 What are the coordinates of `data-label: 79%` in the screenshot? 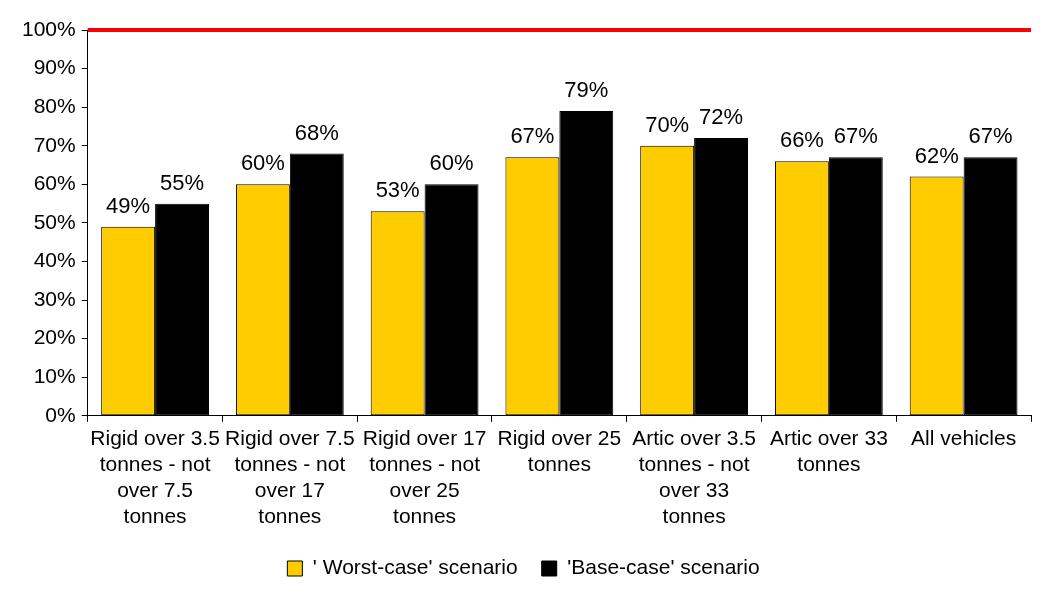 It's located at (586, 90).